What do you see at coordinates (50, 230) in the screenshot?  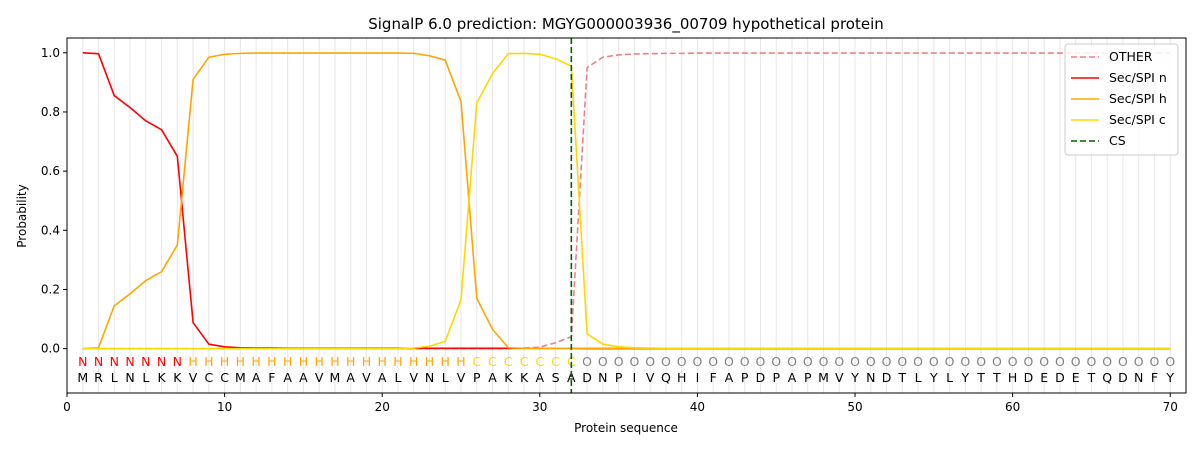 I see `y-tick-label: 0.4` at bounding box center [50, 230].